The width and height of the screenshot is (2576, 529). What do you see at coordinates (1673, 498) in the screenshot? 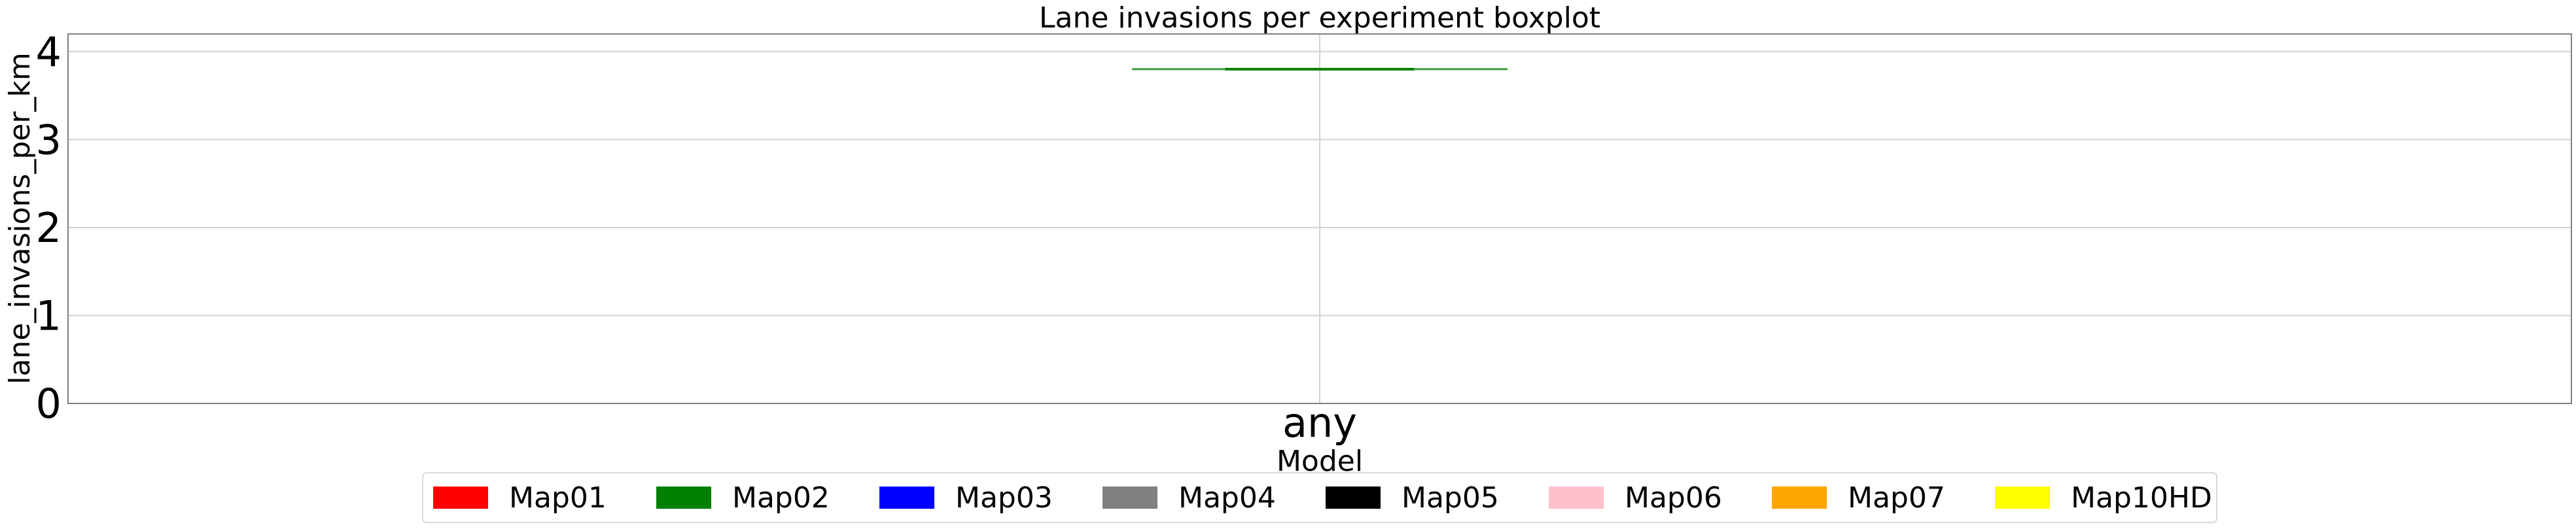
I see `legend-label: Map06` at bounding box center [1673, 498].